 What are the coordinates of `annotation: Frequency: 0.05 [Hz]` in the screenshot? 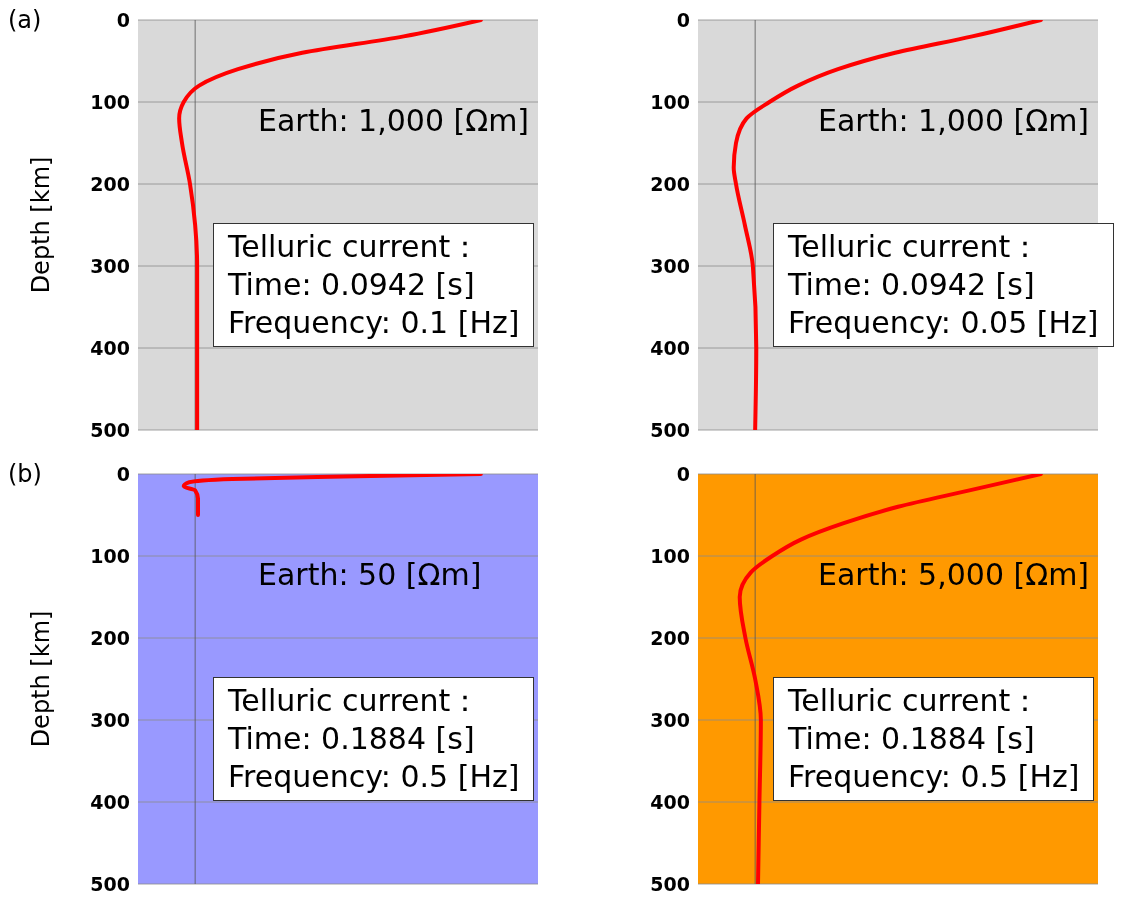 It's located at (943, 323).